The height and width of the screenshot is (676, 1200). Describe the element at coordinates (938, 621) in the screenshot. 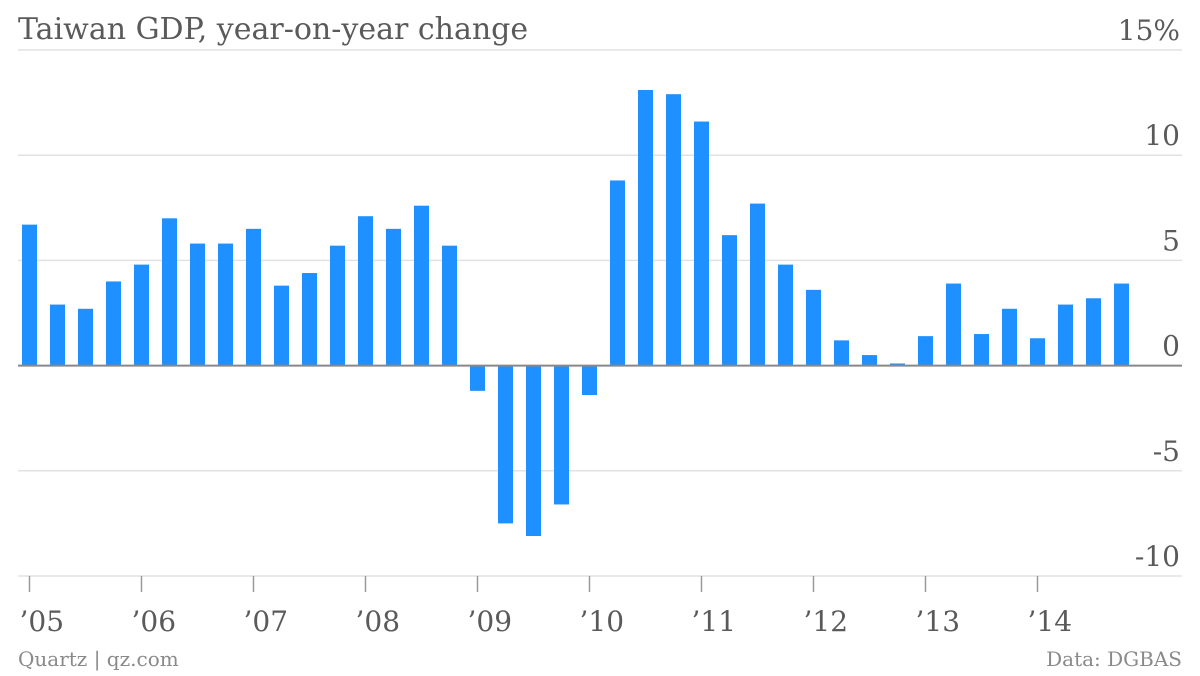

I see `x-tick-label: ’13` at that location.